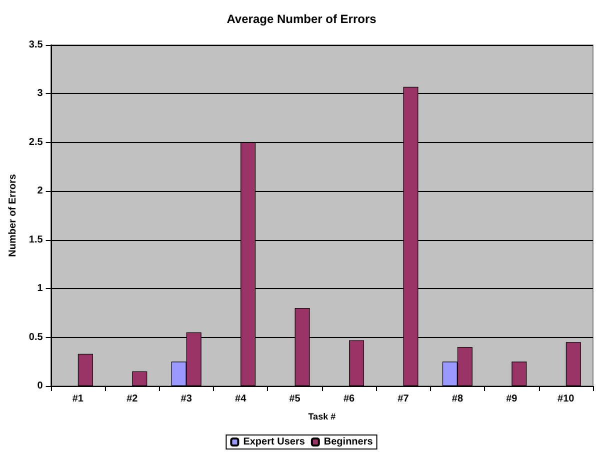 The image size is (603, 453). What do you see at coordinates (36, 240) in the screenshot?
I see `y-tick-label: 1.5` at bounding box center [36, 240].